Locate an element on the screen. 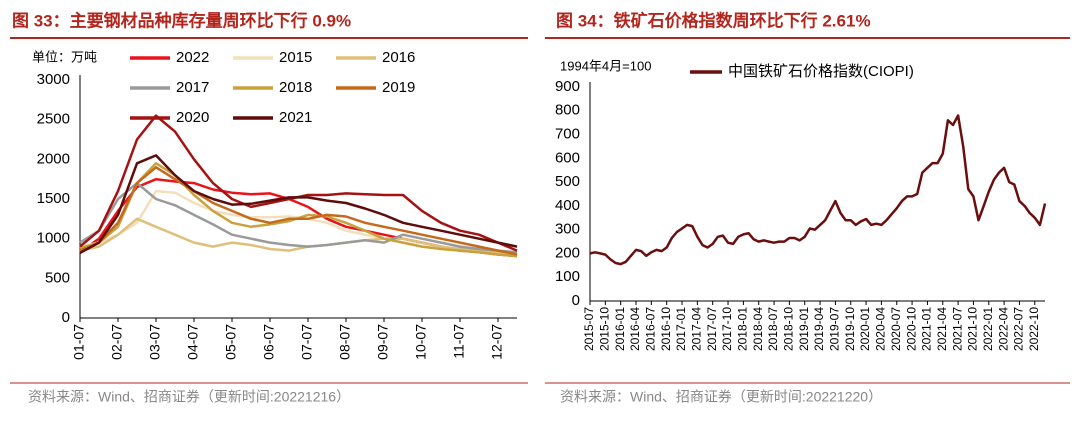 This screenshot has height=422, width=1080. x-tick-label: 2022-01 is located at coordinates (988, 329).